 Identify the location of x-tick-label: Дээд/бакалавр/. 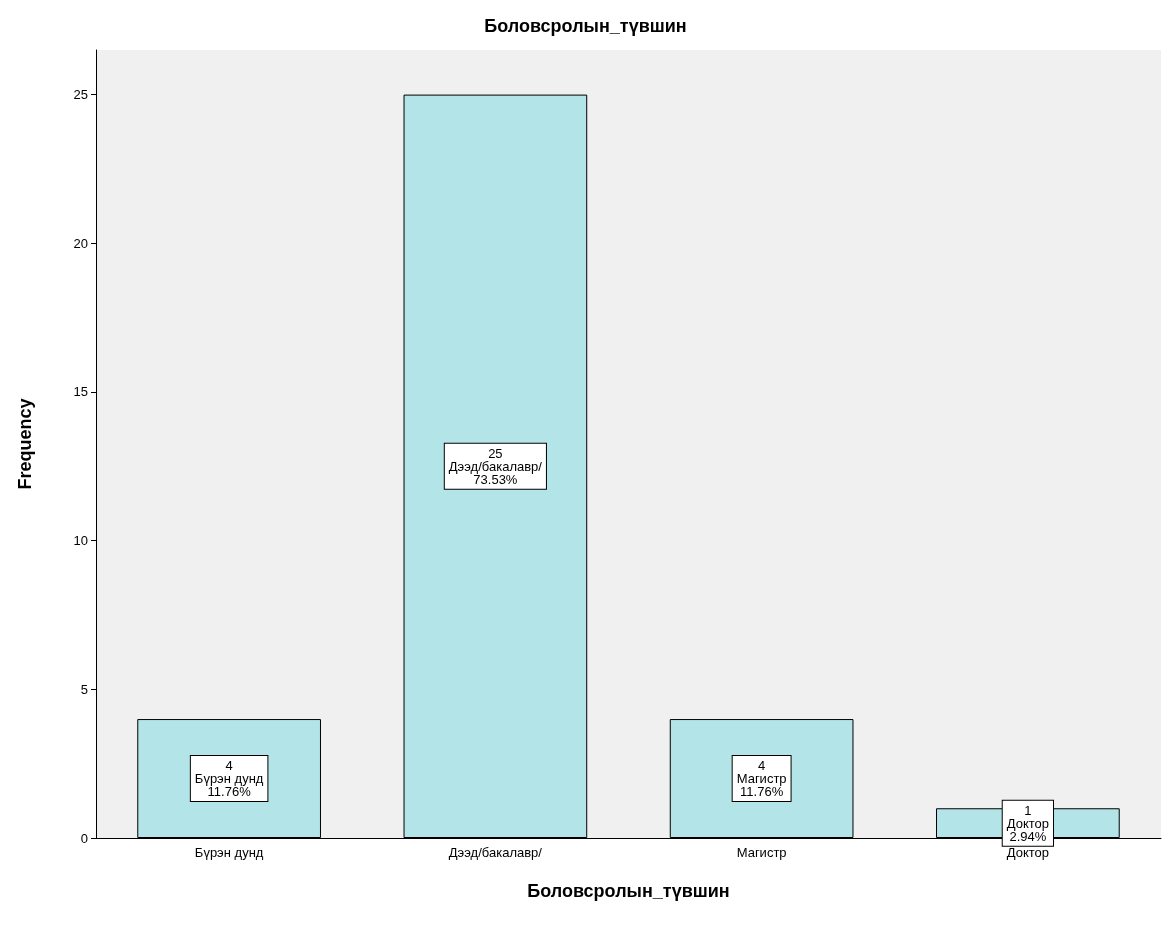
(495, 852).